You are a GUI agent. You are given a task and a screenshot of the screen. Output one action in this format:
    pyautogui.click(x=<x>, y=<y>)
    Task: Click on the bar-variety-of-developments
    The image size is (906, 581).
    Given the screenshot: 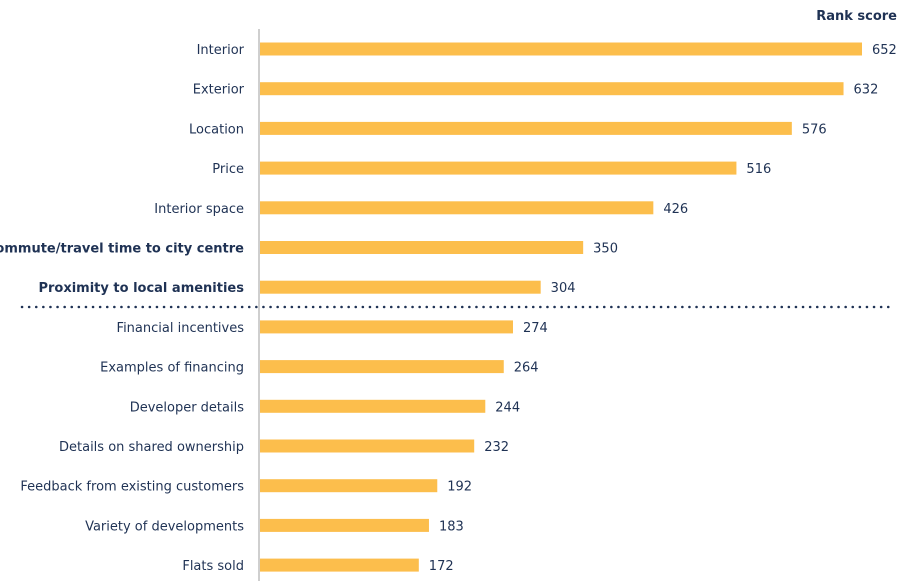 What is the action you would take?
    pyautogui.click(x=344, y=525)
    